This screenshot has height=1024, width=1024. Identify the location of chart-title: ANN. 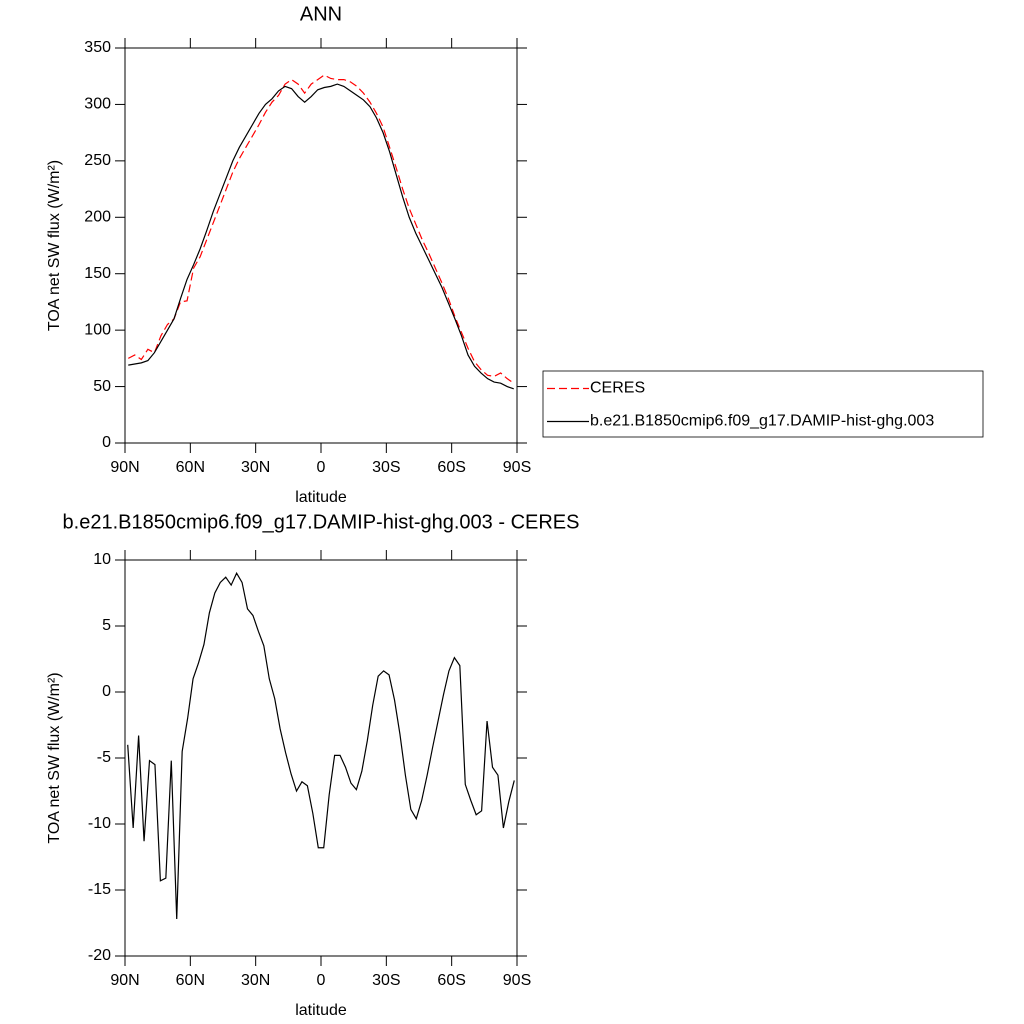
(321, 14).